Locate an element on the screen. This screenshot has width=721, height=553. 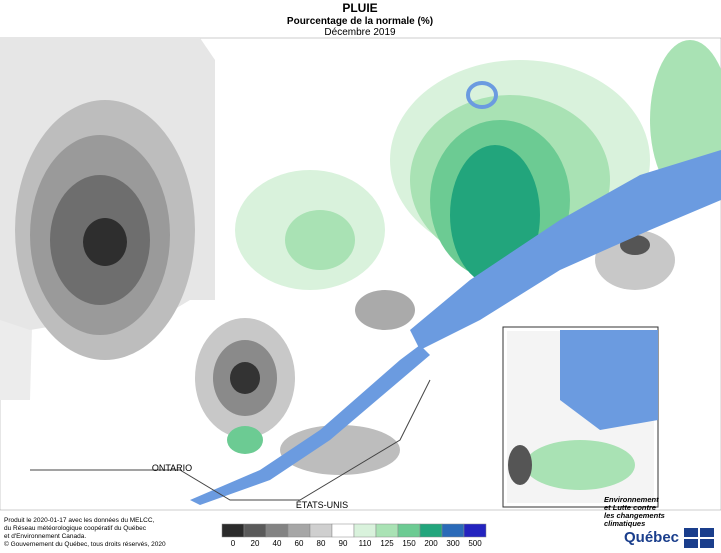
legend-tick: 90 is located at coordinates (343, 543).